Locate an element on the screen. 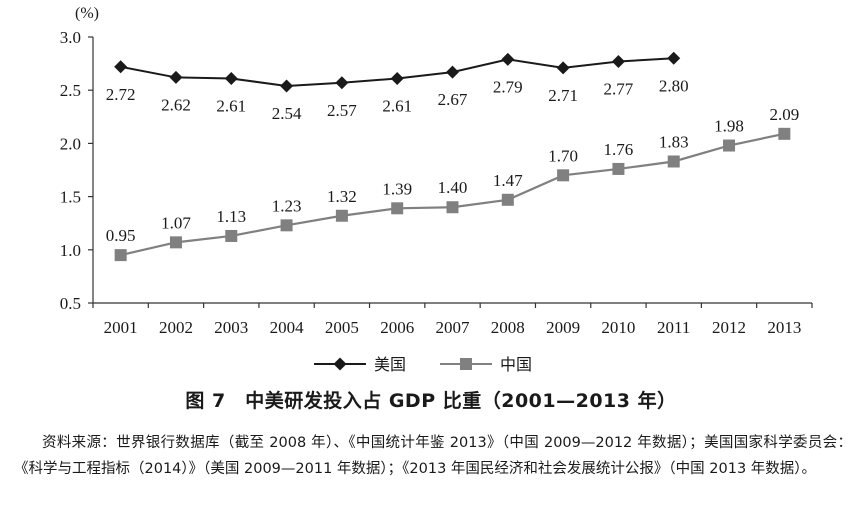 The width and height of the screenshot is (862, 525). data-label: 2.57 is located at coordinates (342, 110).